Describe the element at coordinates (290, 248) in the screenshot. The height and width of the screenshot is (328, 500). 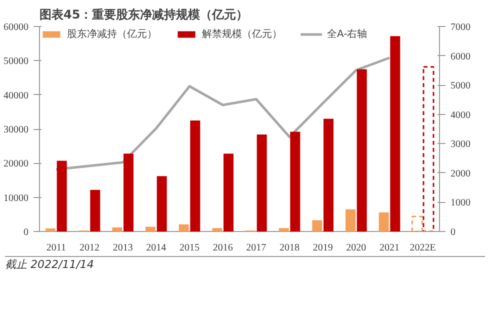
I see `x-tick-label: 2018` at that location.